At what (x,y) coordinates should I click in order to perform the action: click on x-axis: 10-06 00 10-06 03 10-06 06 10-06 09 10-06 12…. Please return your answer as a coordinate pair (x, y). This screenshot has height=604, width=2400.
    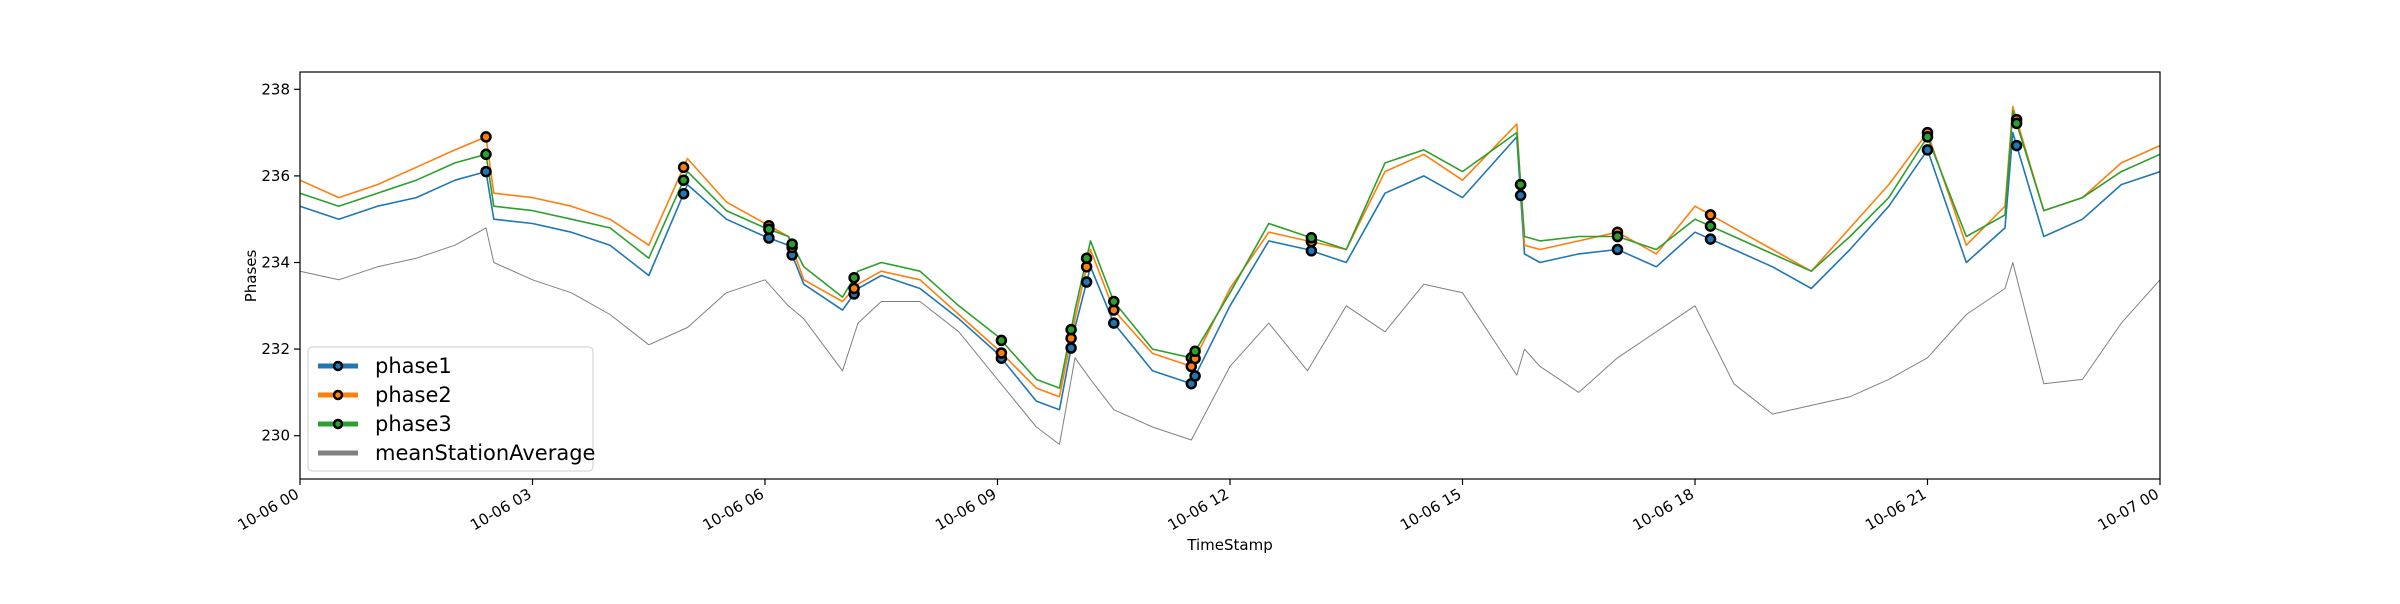
    Looking at the image, I should click on (1198, 506).